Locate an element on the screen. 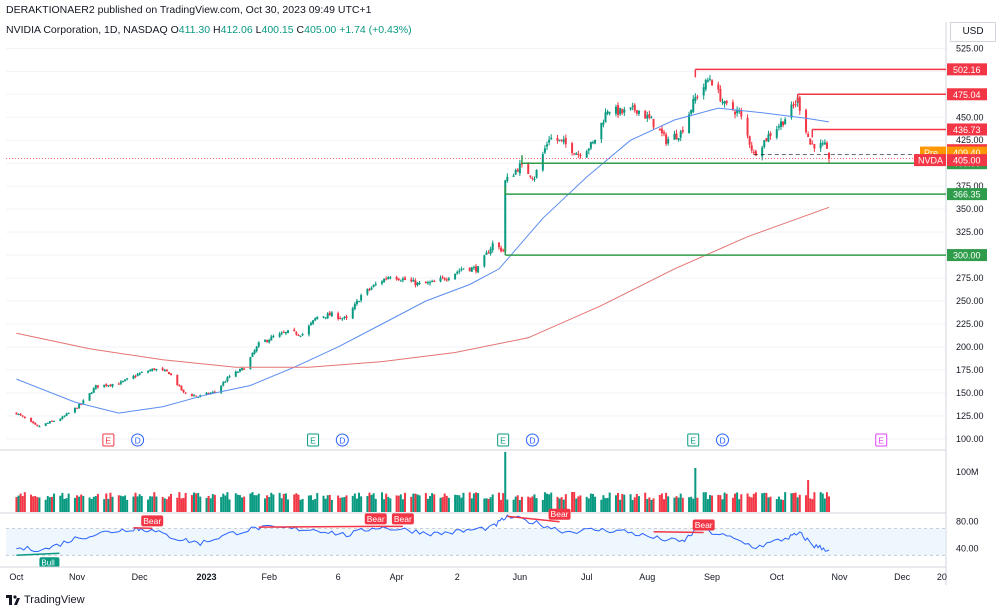 The image size is (1000, 612). currency-button: USD is located at coordinates (973, 32).